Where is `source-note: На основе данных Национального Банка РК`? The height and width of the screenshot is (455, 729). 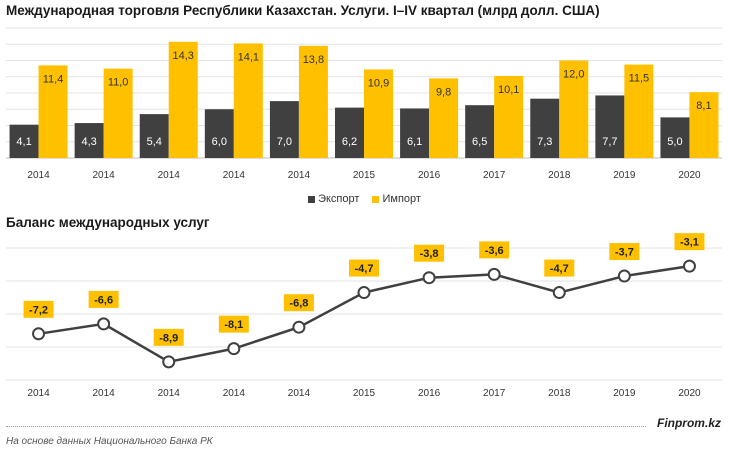 source-note: На основе данных Национального Банка РК is located at coordinates (109, 441).